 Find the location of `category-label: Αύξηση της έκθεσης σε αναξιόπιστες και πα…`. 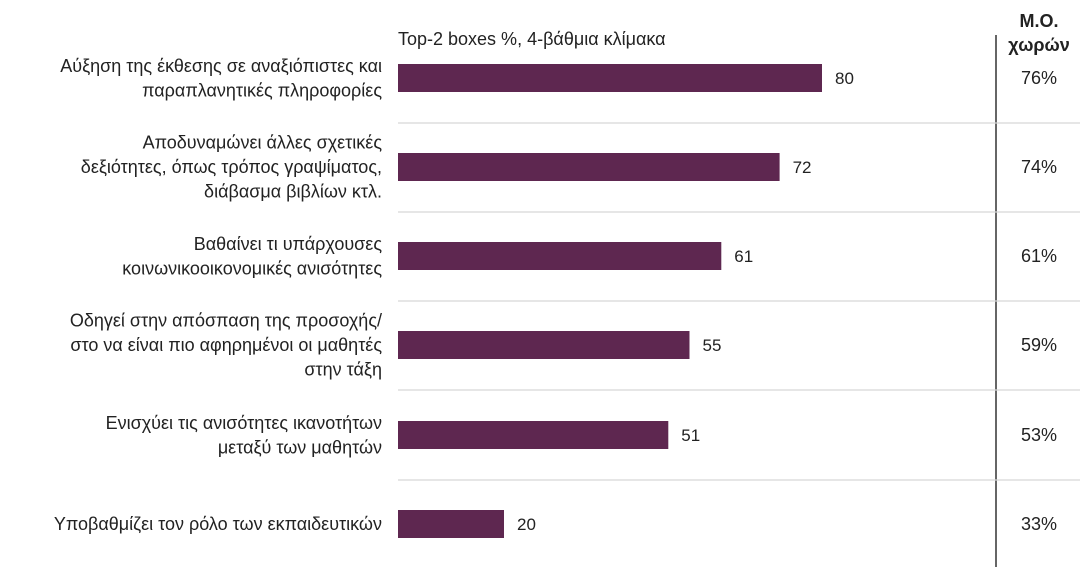

category-label: Αύξηση της έκθεσης σε αναξιόπιστες και πα… is located at coordinates (221, 78).